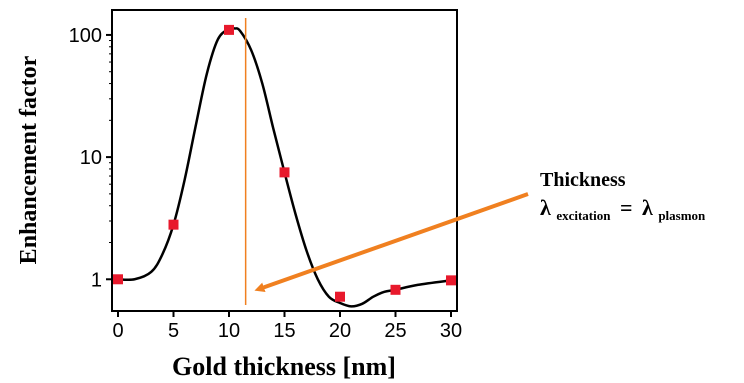 This screenshot has width=744, height=383. Describe the element at coordinates (395, 331) in the screenshot. I see `x-tick-label: 25` at that location.